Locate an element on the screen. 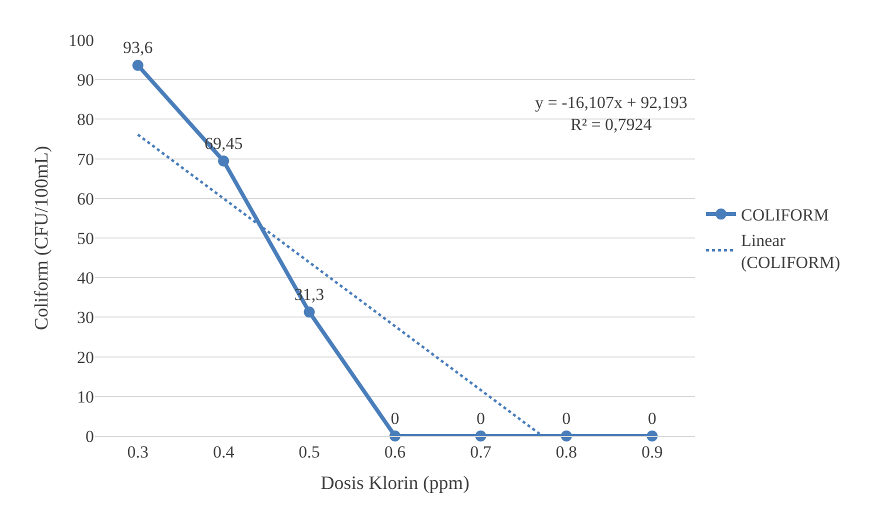  y-tick-label: 30 is located at coordinates (85, 318).